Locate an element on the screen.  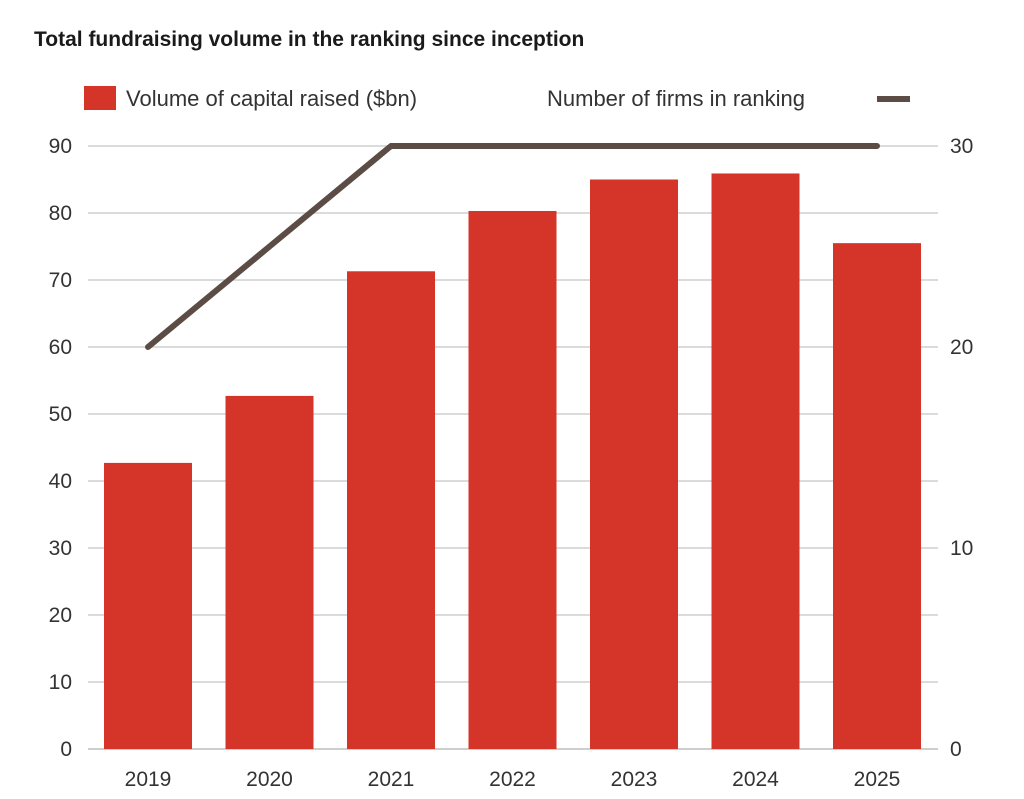
left-axis-tick-label: 70 is located at coordinates (60, 280).